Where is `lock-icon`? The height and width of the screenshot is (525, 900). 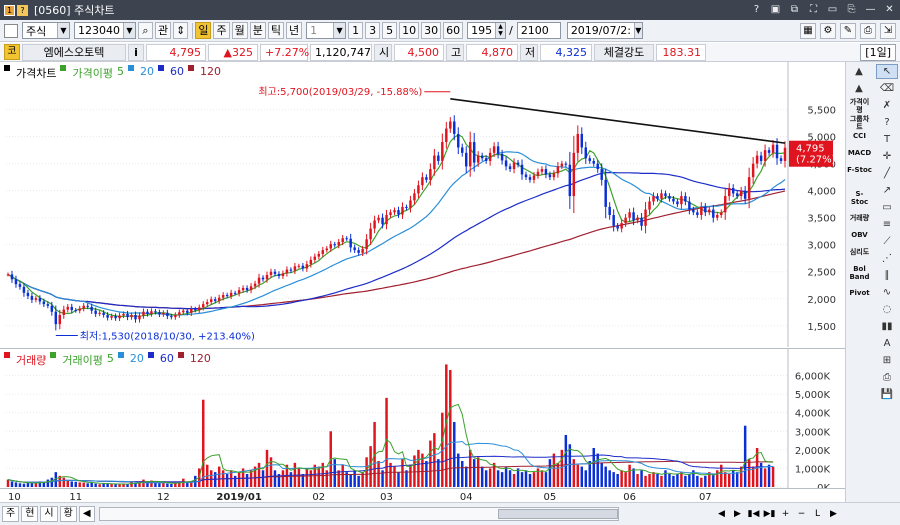
lock-icon is located at coordinates (11, 30).